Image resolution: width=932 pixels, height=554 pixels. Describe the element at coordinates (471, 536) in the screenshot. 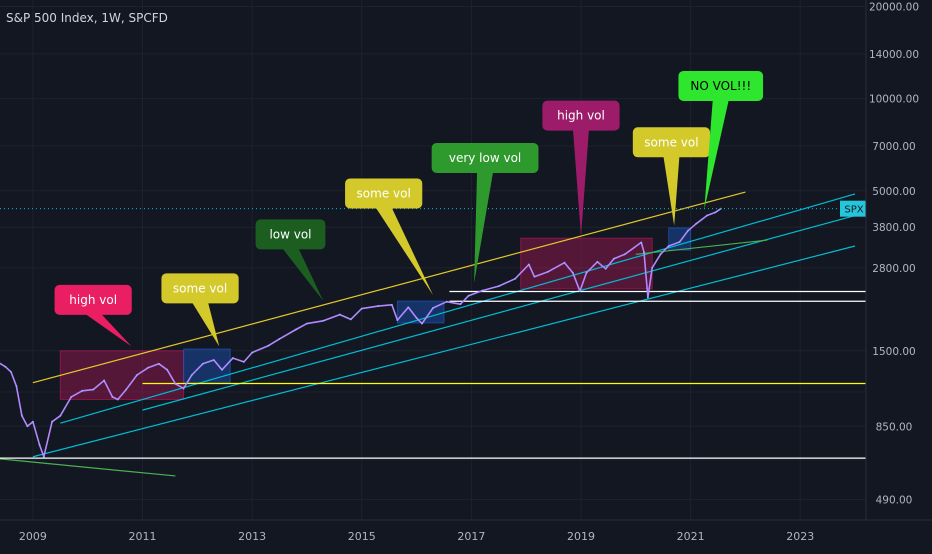

I see `time-tick-label: 2017` at that location.